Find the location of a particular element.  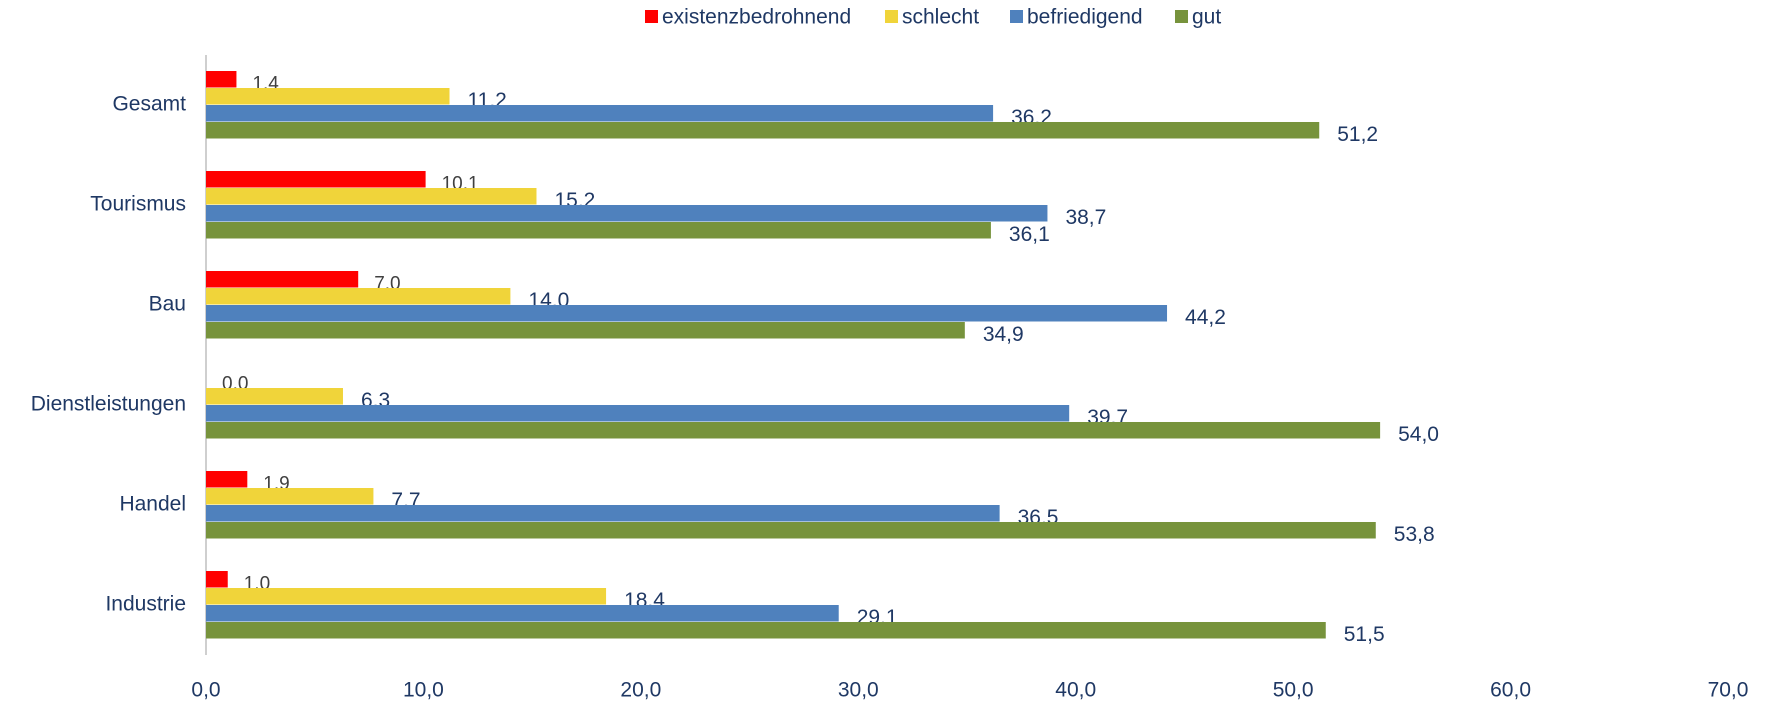

x-tick-label: 70,0 is located at coordinates (1728, 690).